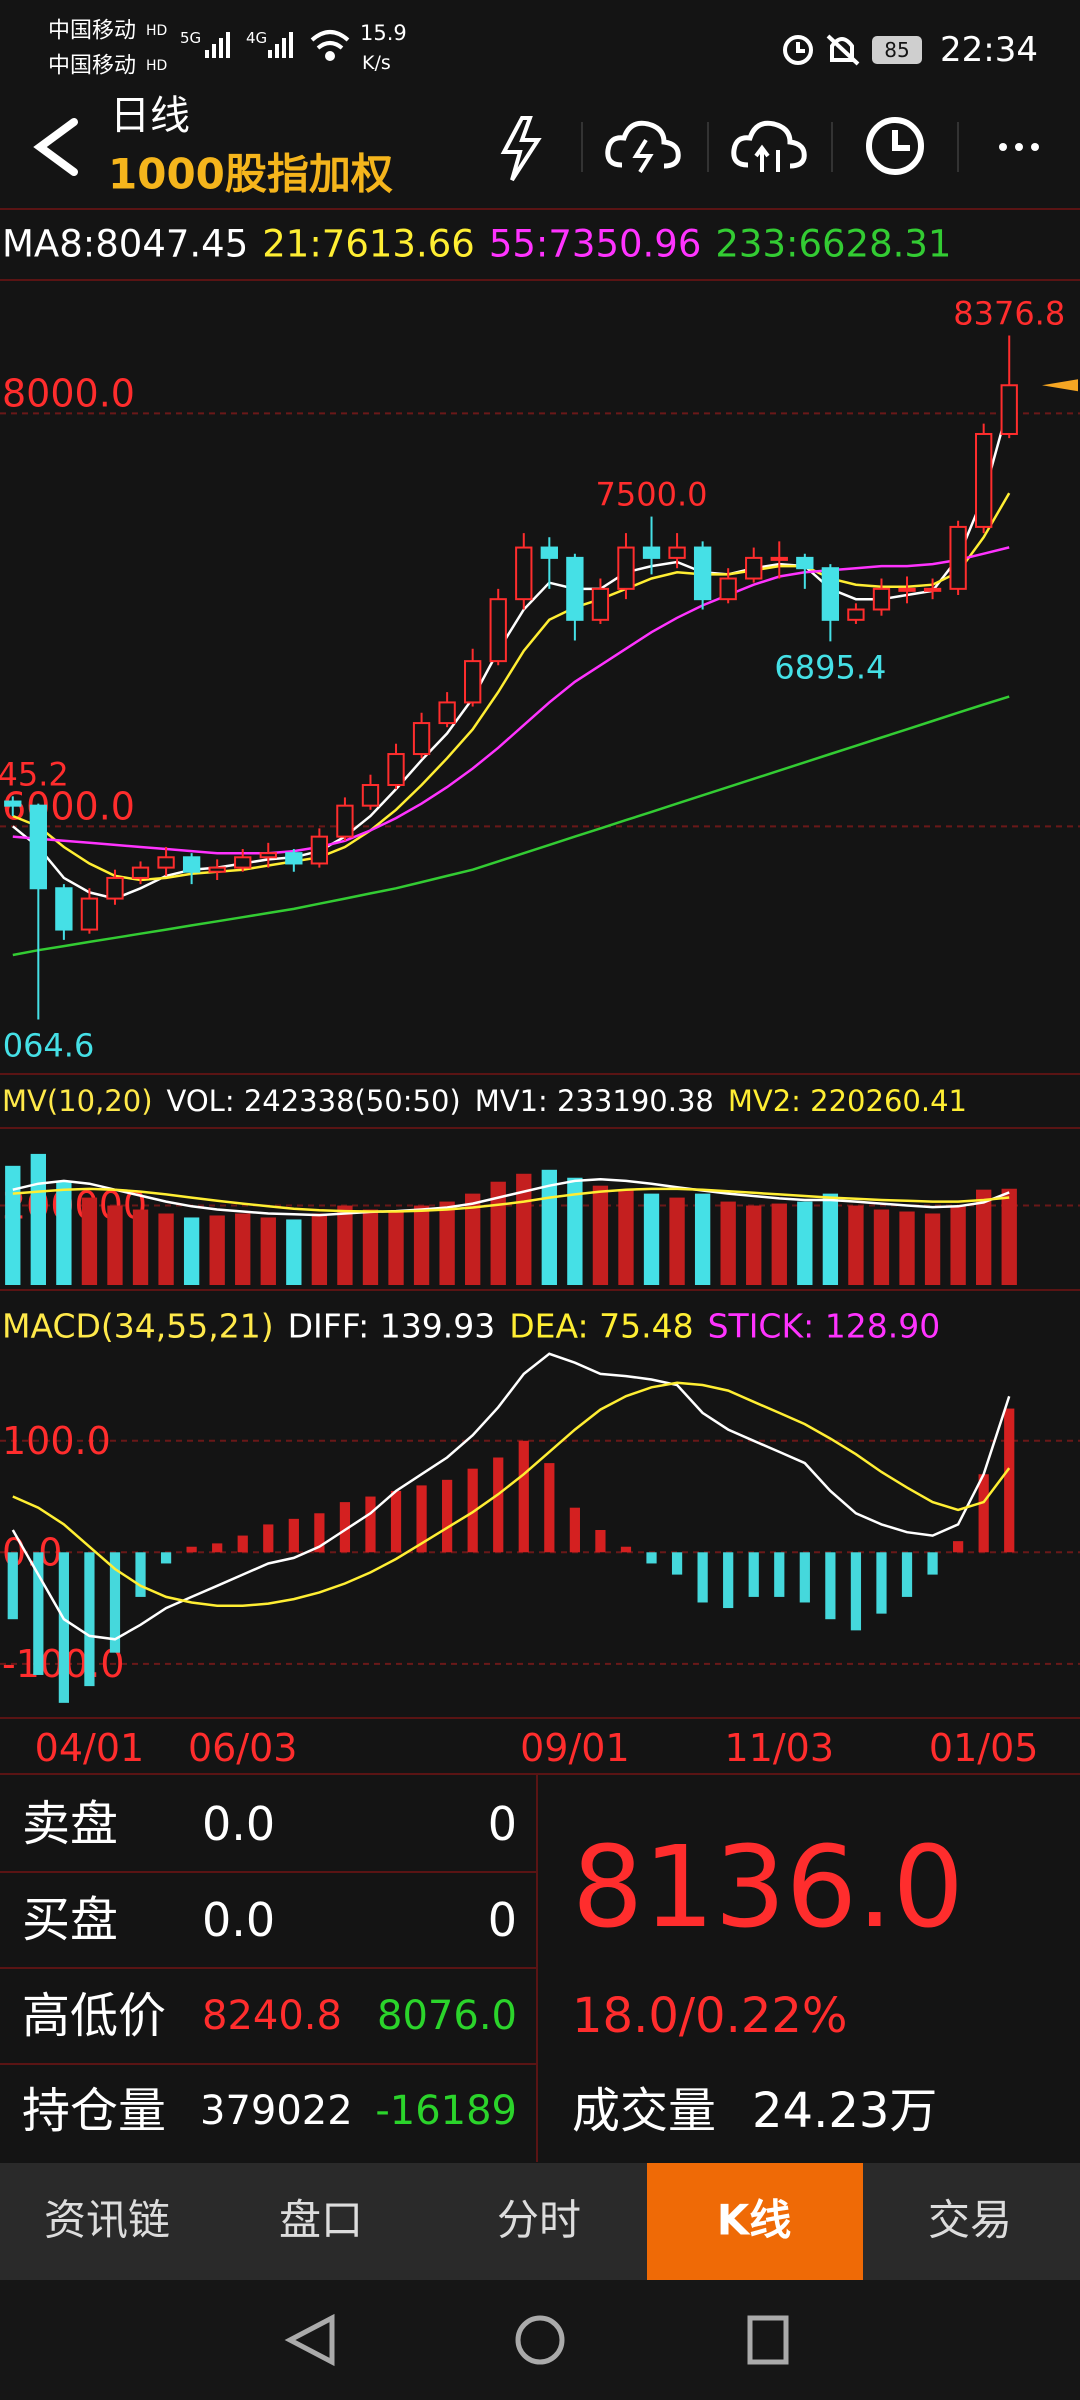  I want to click on legend-label: MACD(34,55,21), so click(138, 1326).